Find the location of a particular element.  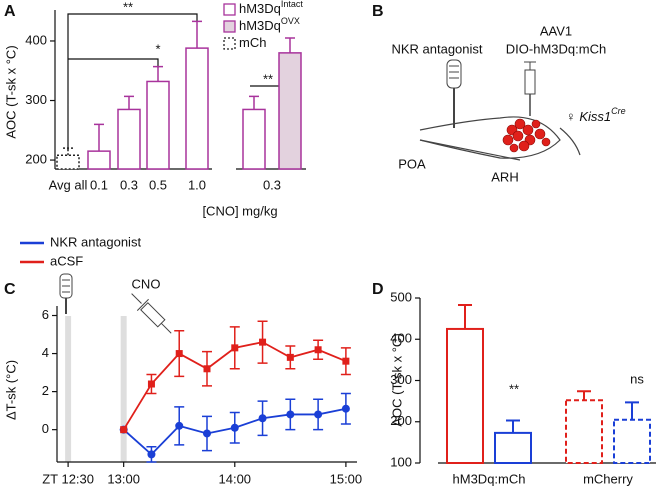

x-tick-label: 15:00 is located at coordinates (346, 478).